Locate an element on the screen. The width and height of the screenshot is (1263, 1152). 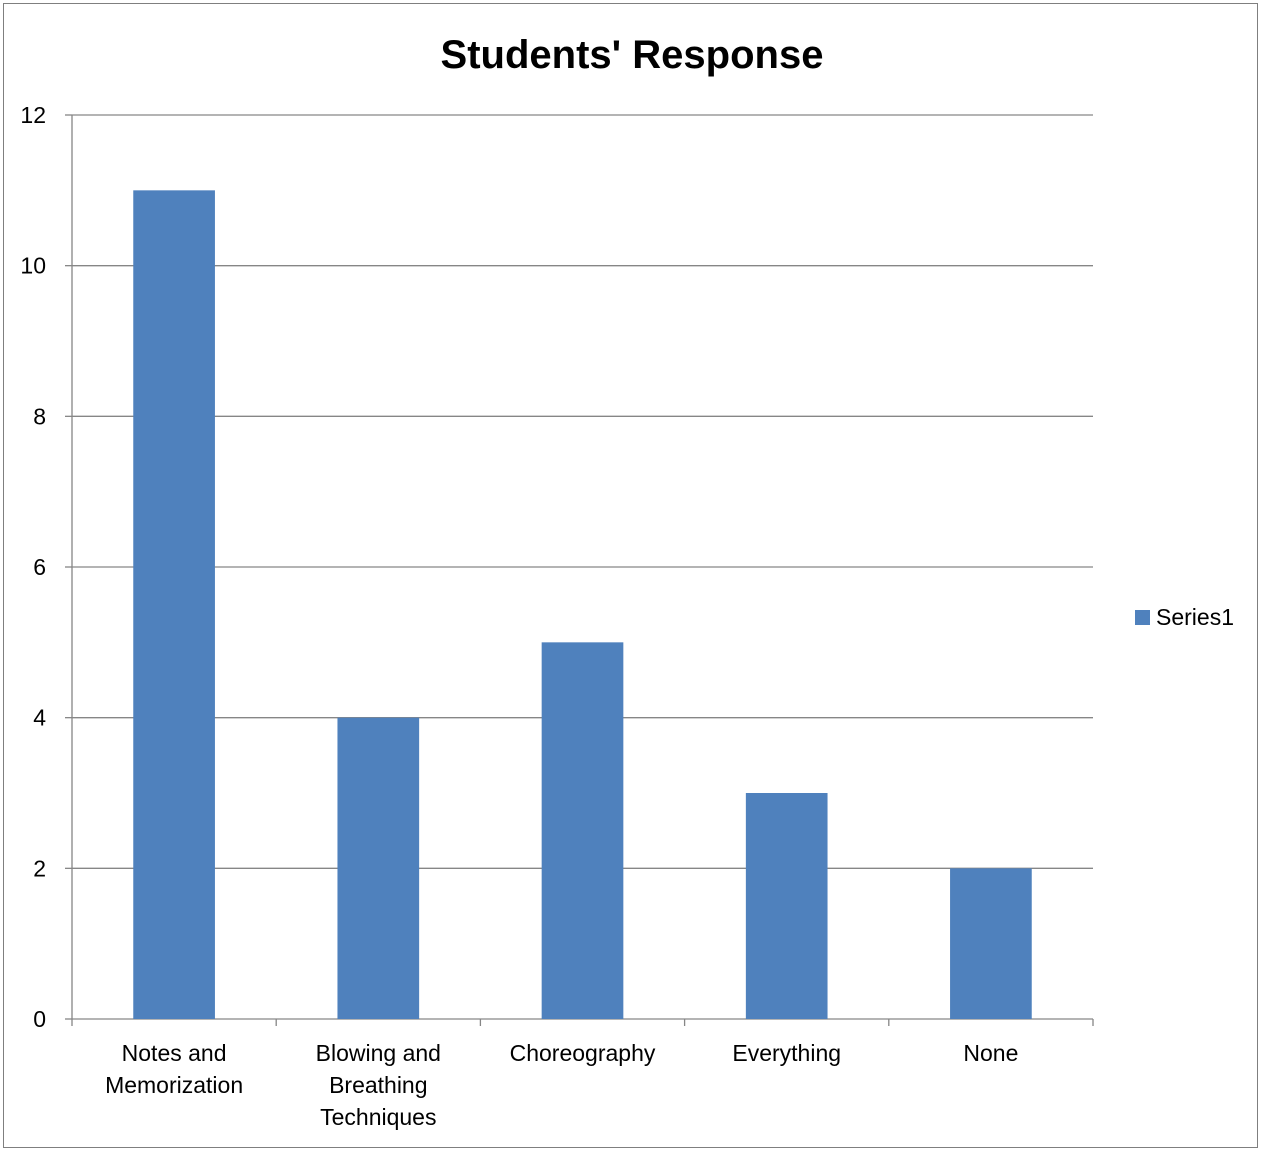
x-tick-label-line: Everything is located at coordinates (786, 1053).